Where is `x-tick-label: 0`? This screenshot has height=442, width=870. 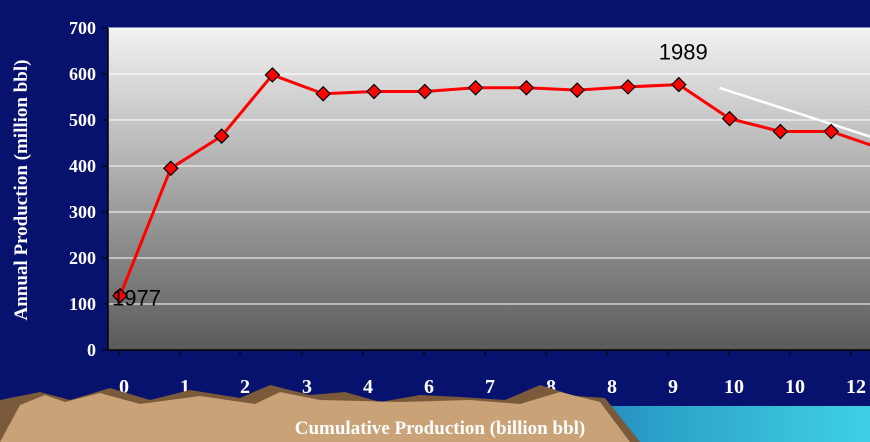 x-tick-label: 0 is located at coordinates (124, 387).